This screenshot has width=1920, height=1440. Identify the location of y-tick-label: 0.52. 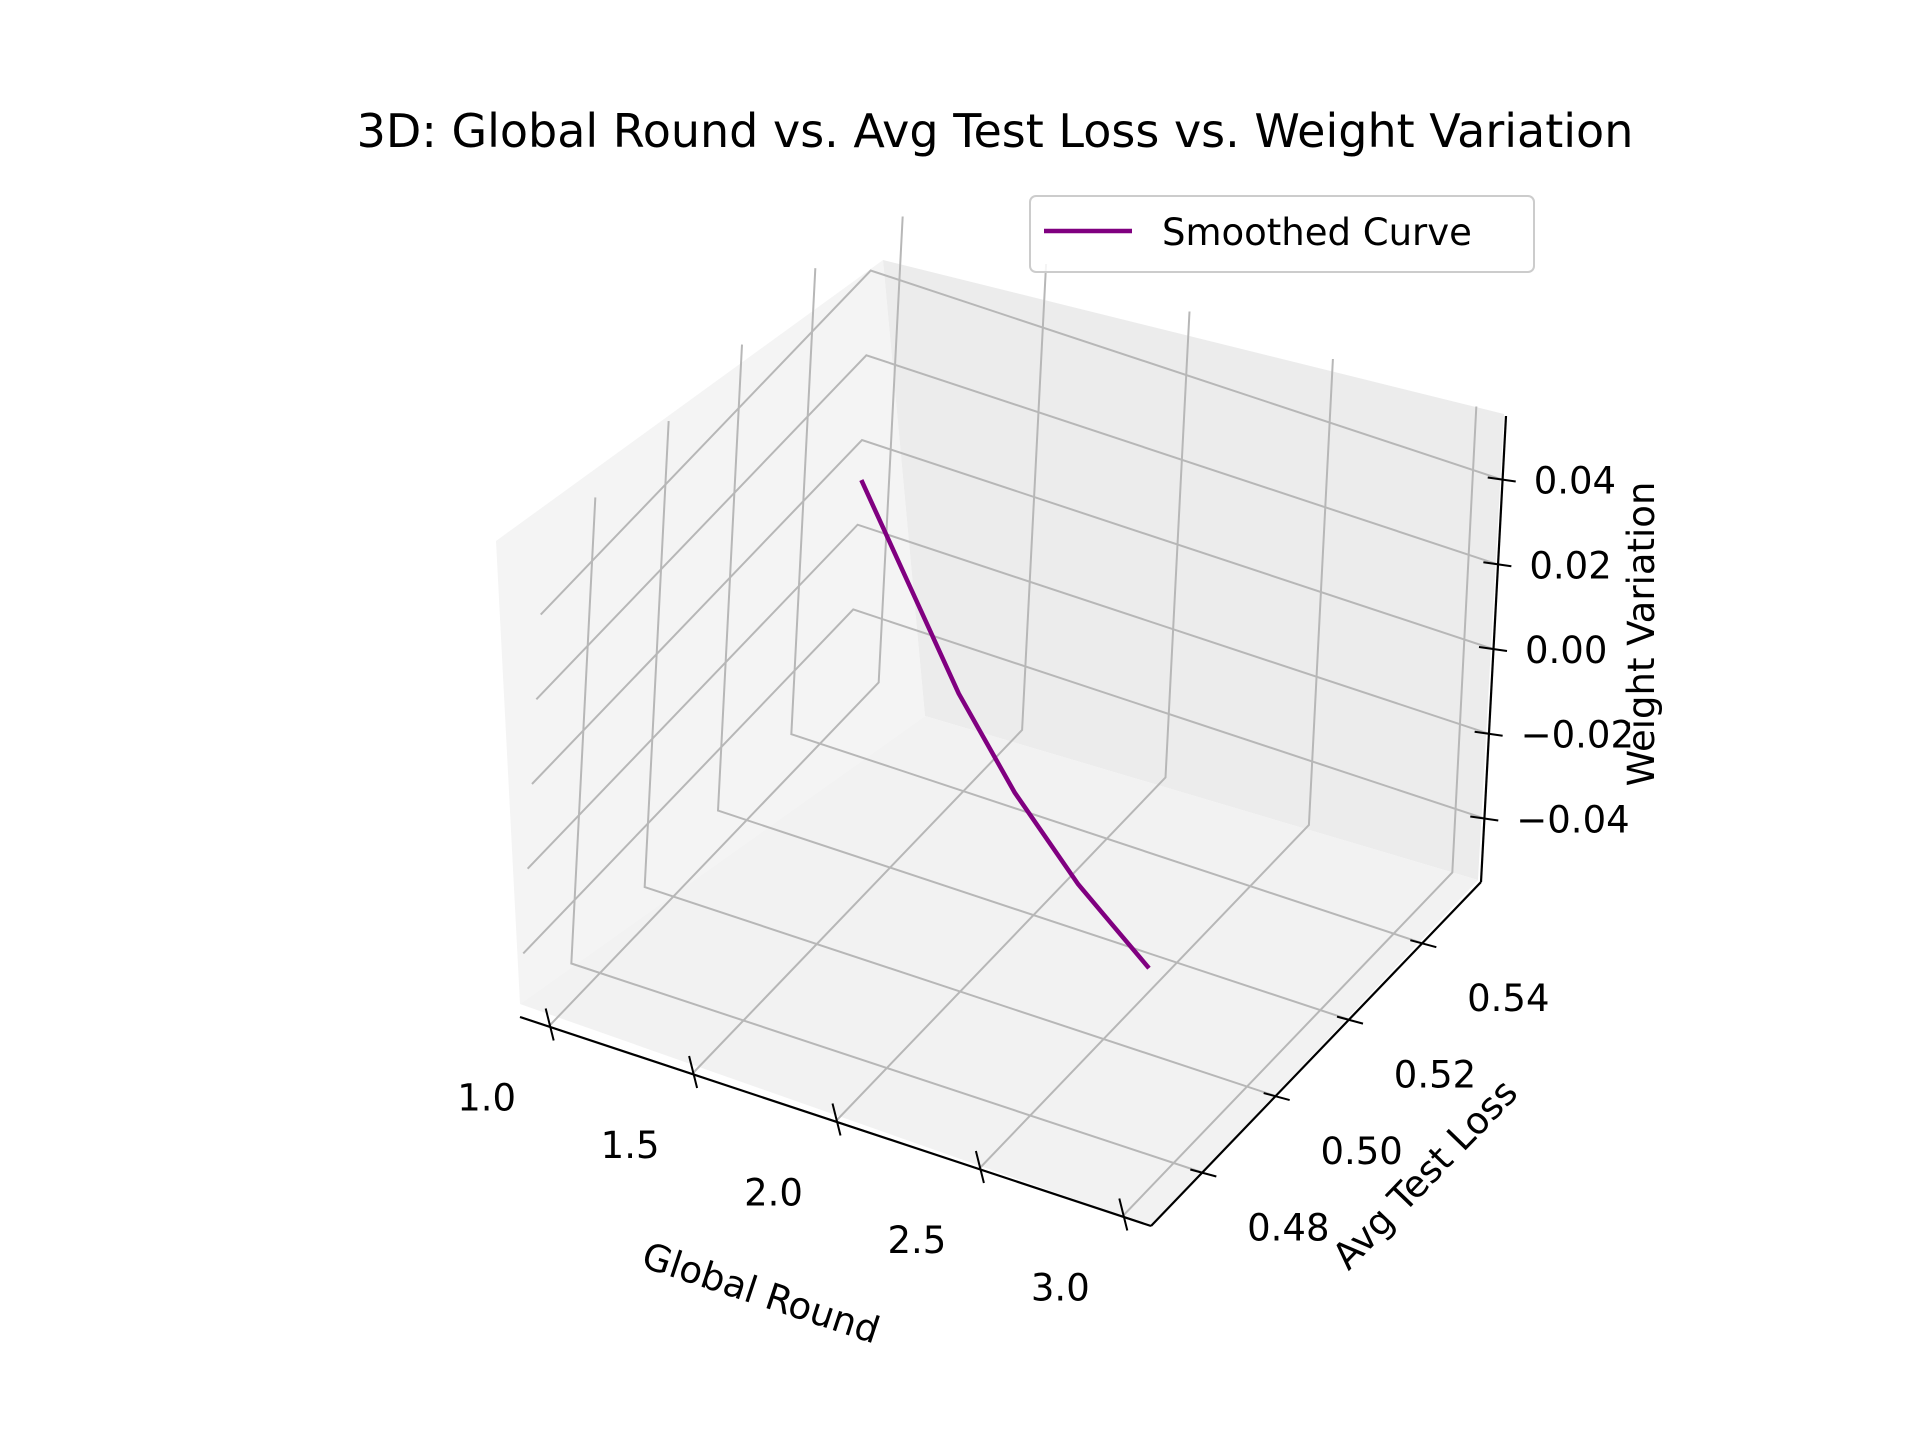
(1435, 1075).